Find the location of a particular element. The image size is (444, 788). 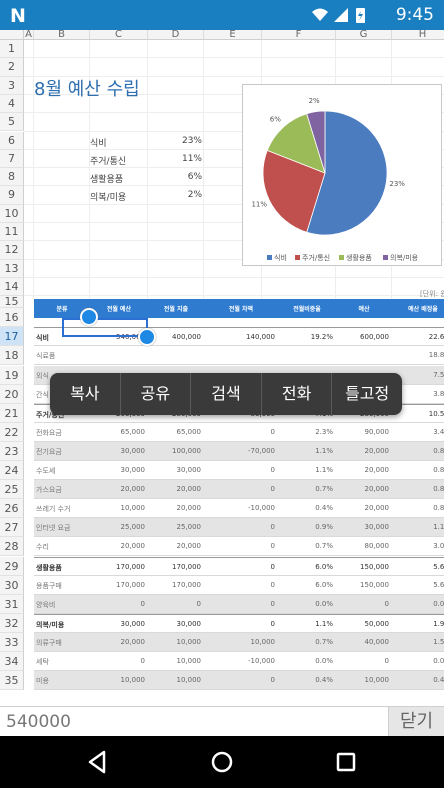

row-header-14: 14 is located at coordinates (12, 287).